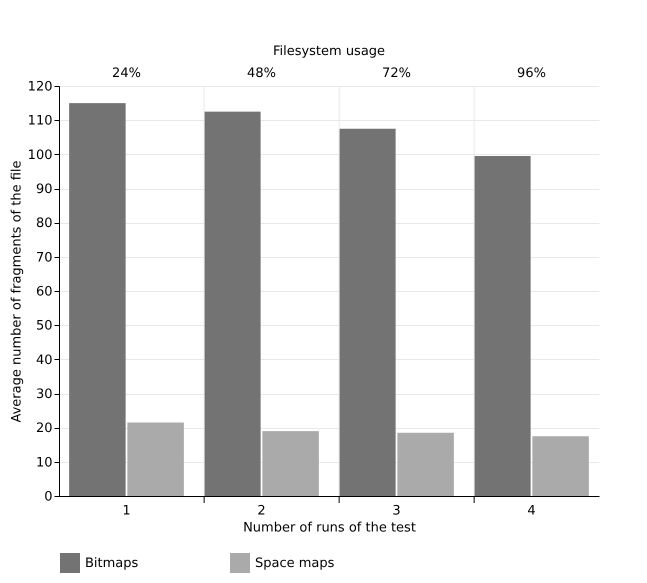  Describe the element at coordinates (40, 155) in the screenshot. I see `y-tick-label: 100` at that location.